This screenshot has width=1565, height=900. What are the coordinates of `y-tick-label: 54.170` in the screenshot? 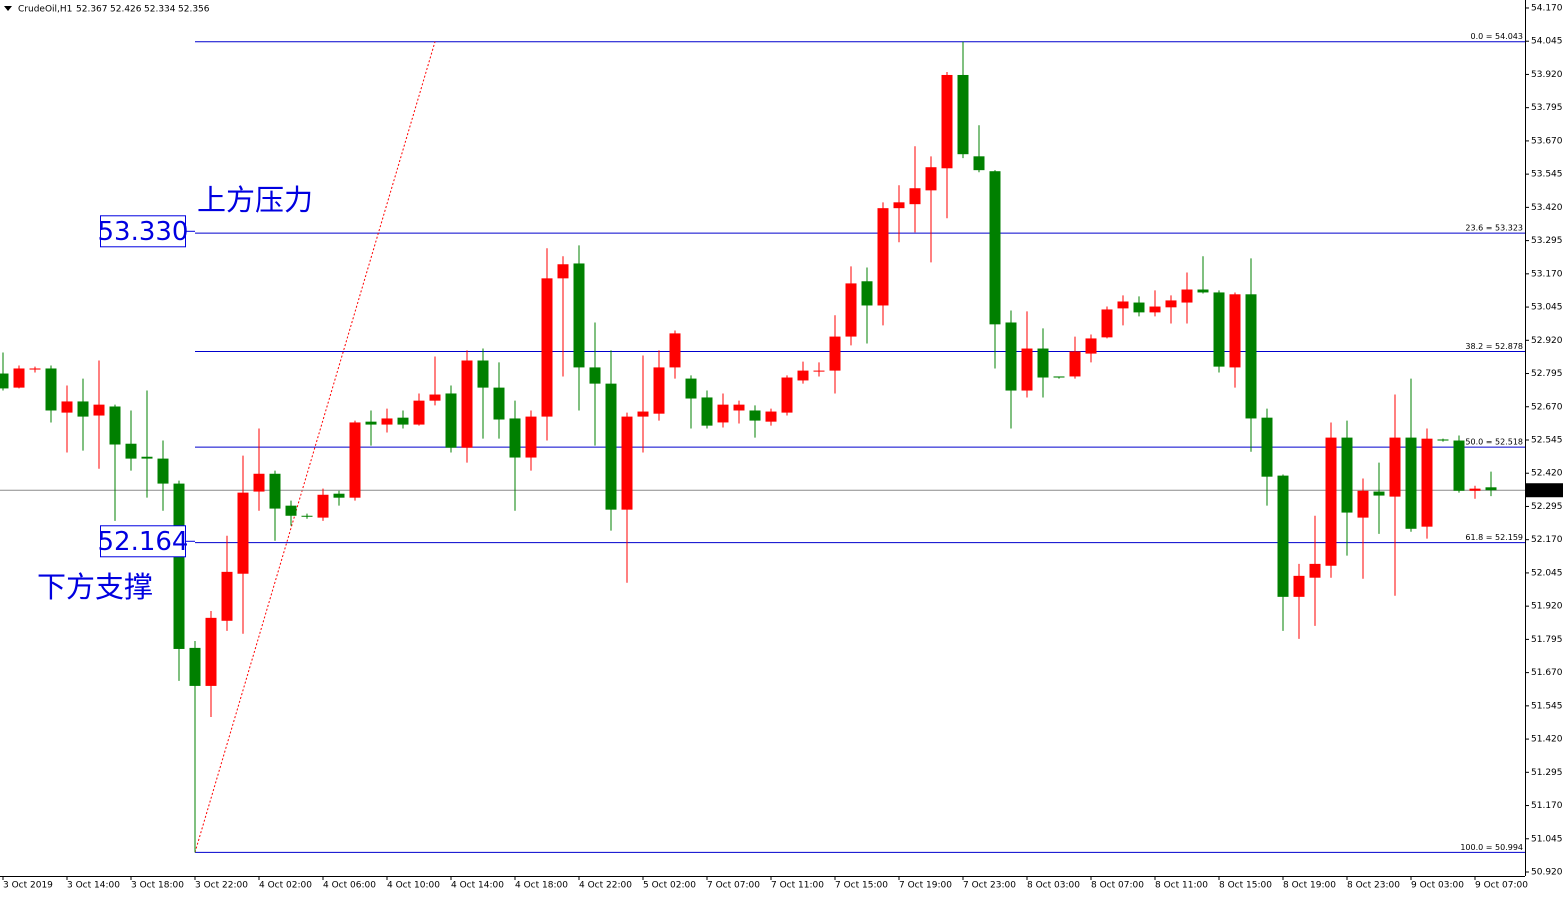 It's located at (1547, 8).